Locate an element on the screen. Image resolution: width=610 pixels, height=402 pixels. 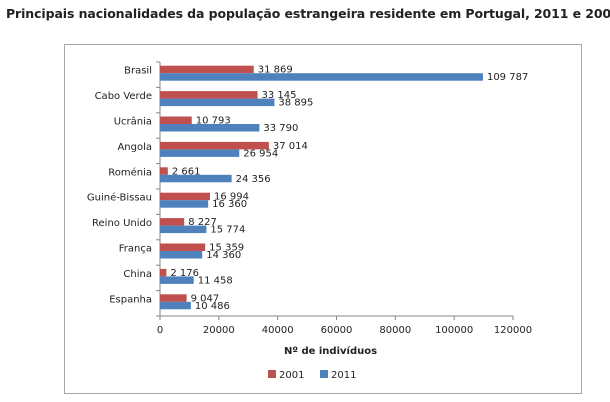
legend-label-2001: 2001 is located at coordinates (291, 375).